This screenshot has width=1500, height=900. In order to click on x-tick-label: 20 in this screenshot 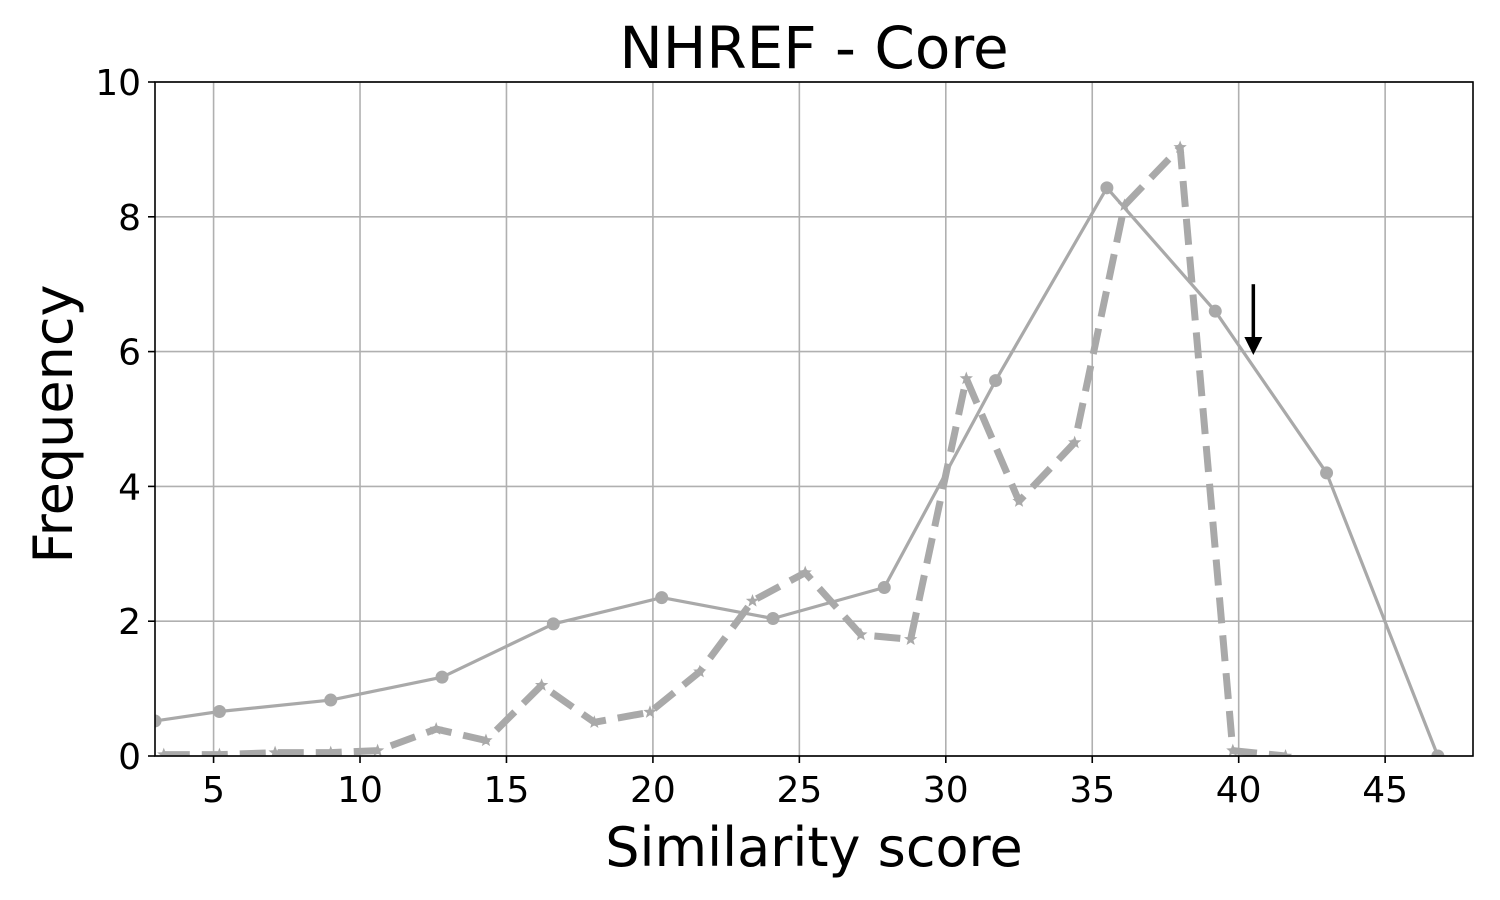, I will do `click(653, 790)`.